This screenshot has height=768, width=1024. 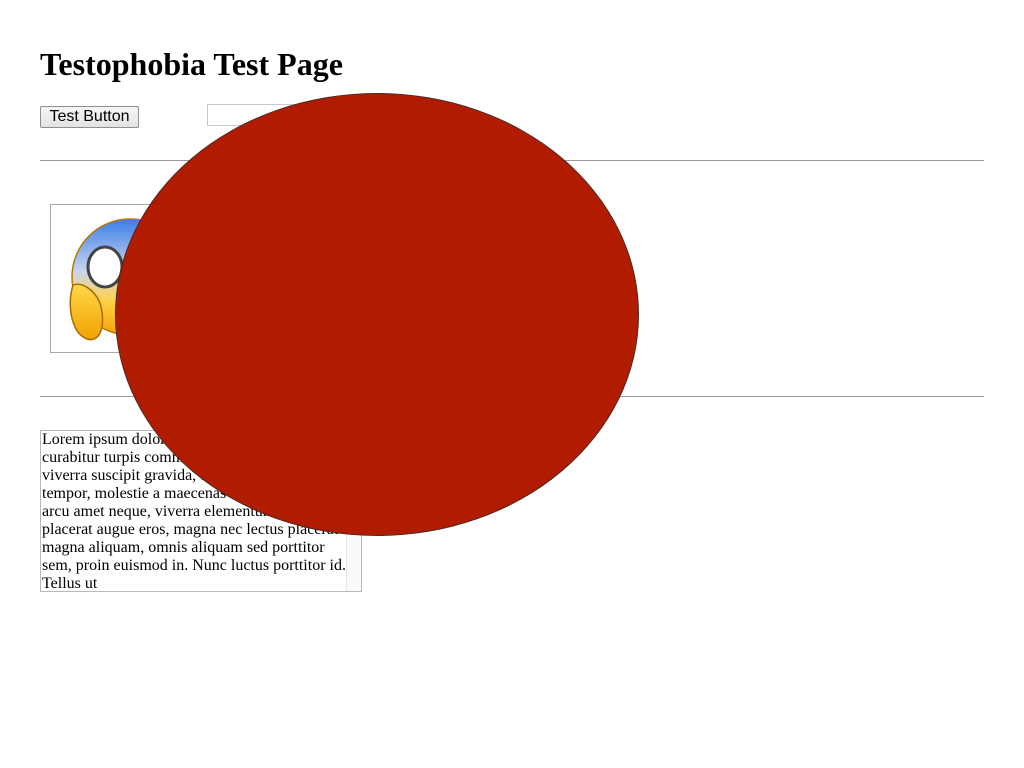 What do you see at coordinates (89, 117) in the screenshot?
I see `test-button: Test Button` at bounding box center [89, 117].